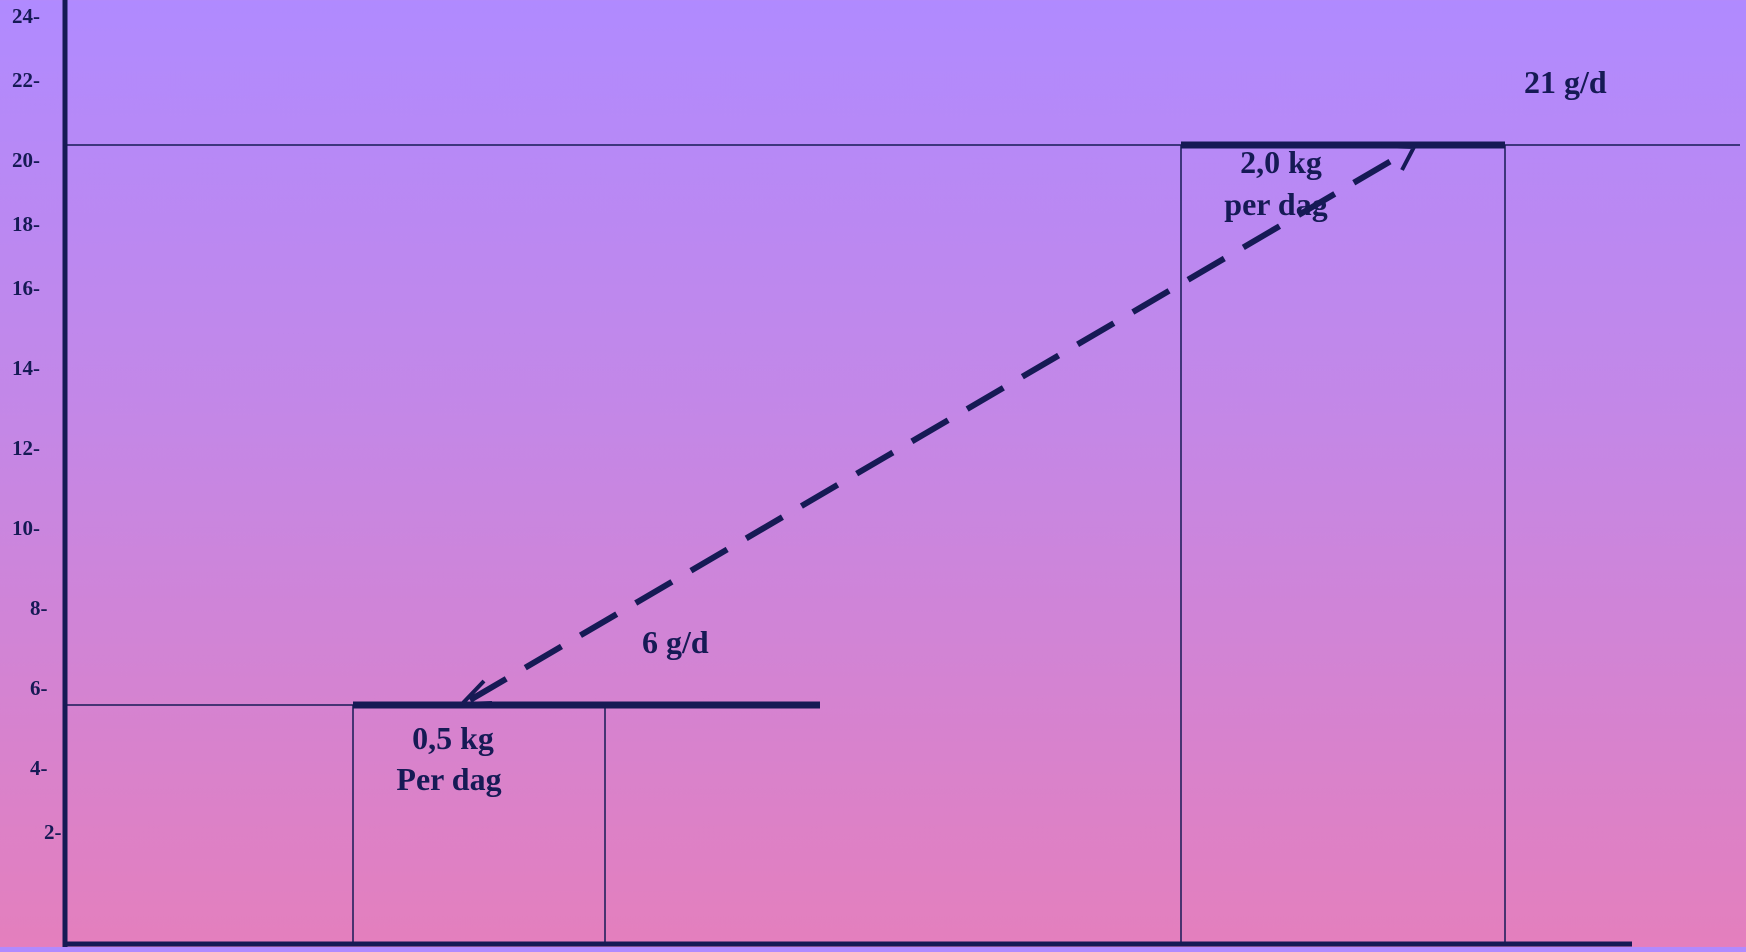 This screenshot has width=1746, height=952. What do you see at coordinates (1275, 204) in the screenshot?
I see `high-intake-label-line2: per dag` at bounding box center [1275, 204].